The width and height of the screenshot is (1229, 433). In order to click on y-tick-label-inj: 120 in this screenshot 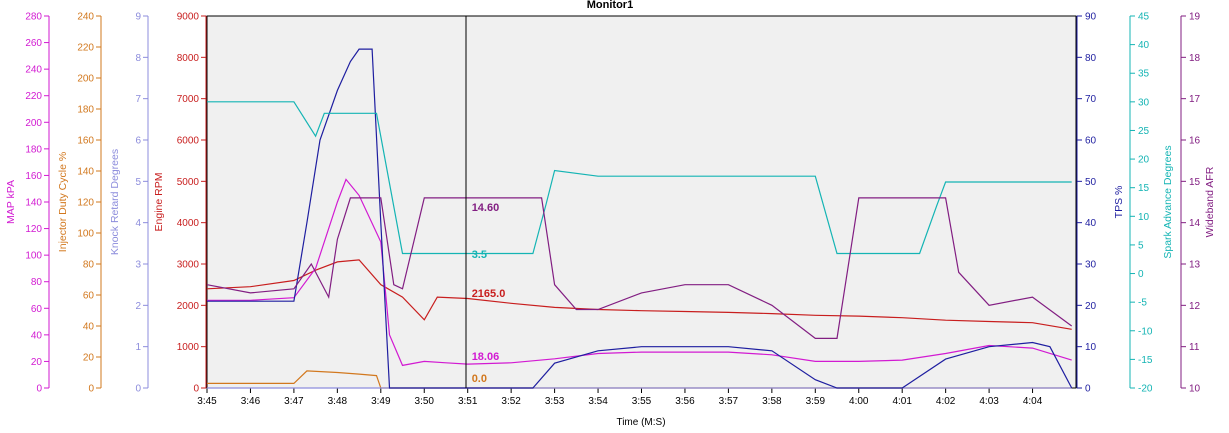, I will do `click(85, 203)`.